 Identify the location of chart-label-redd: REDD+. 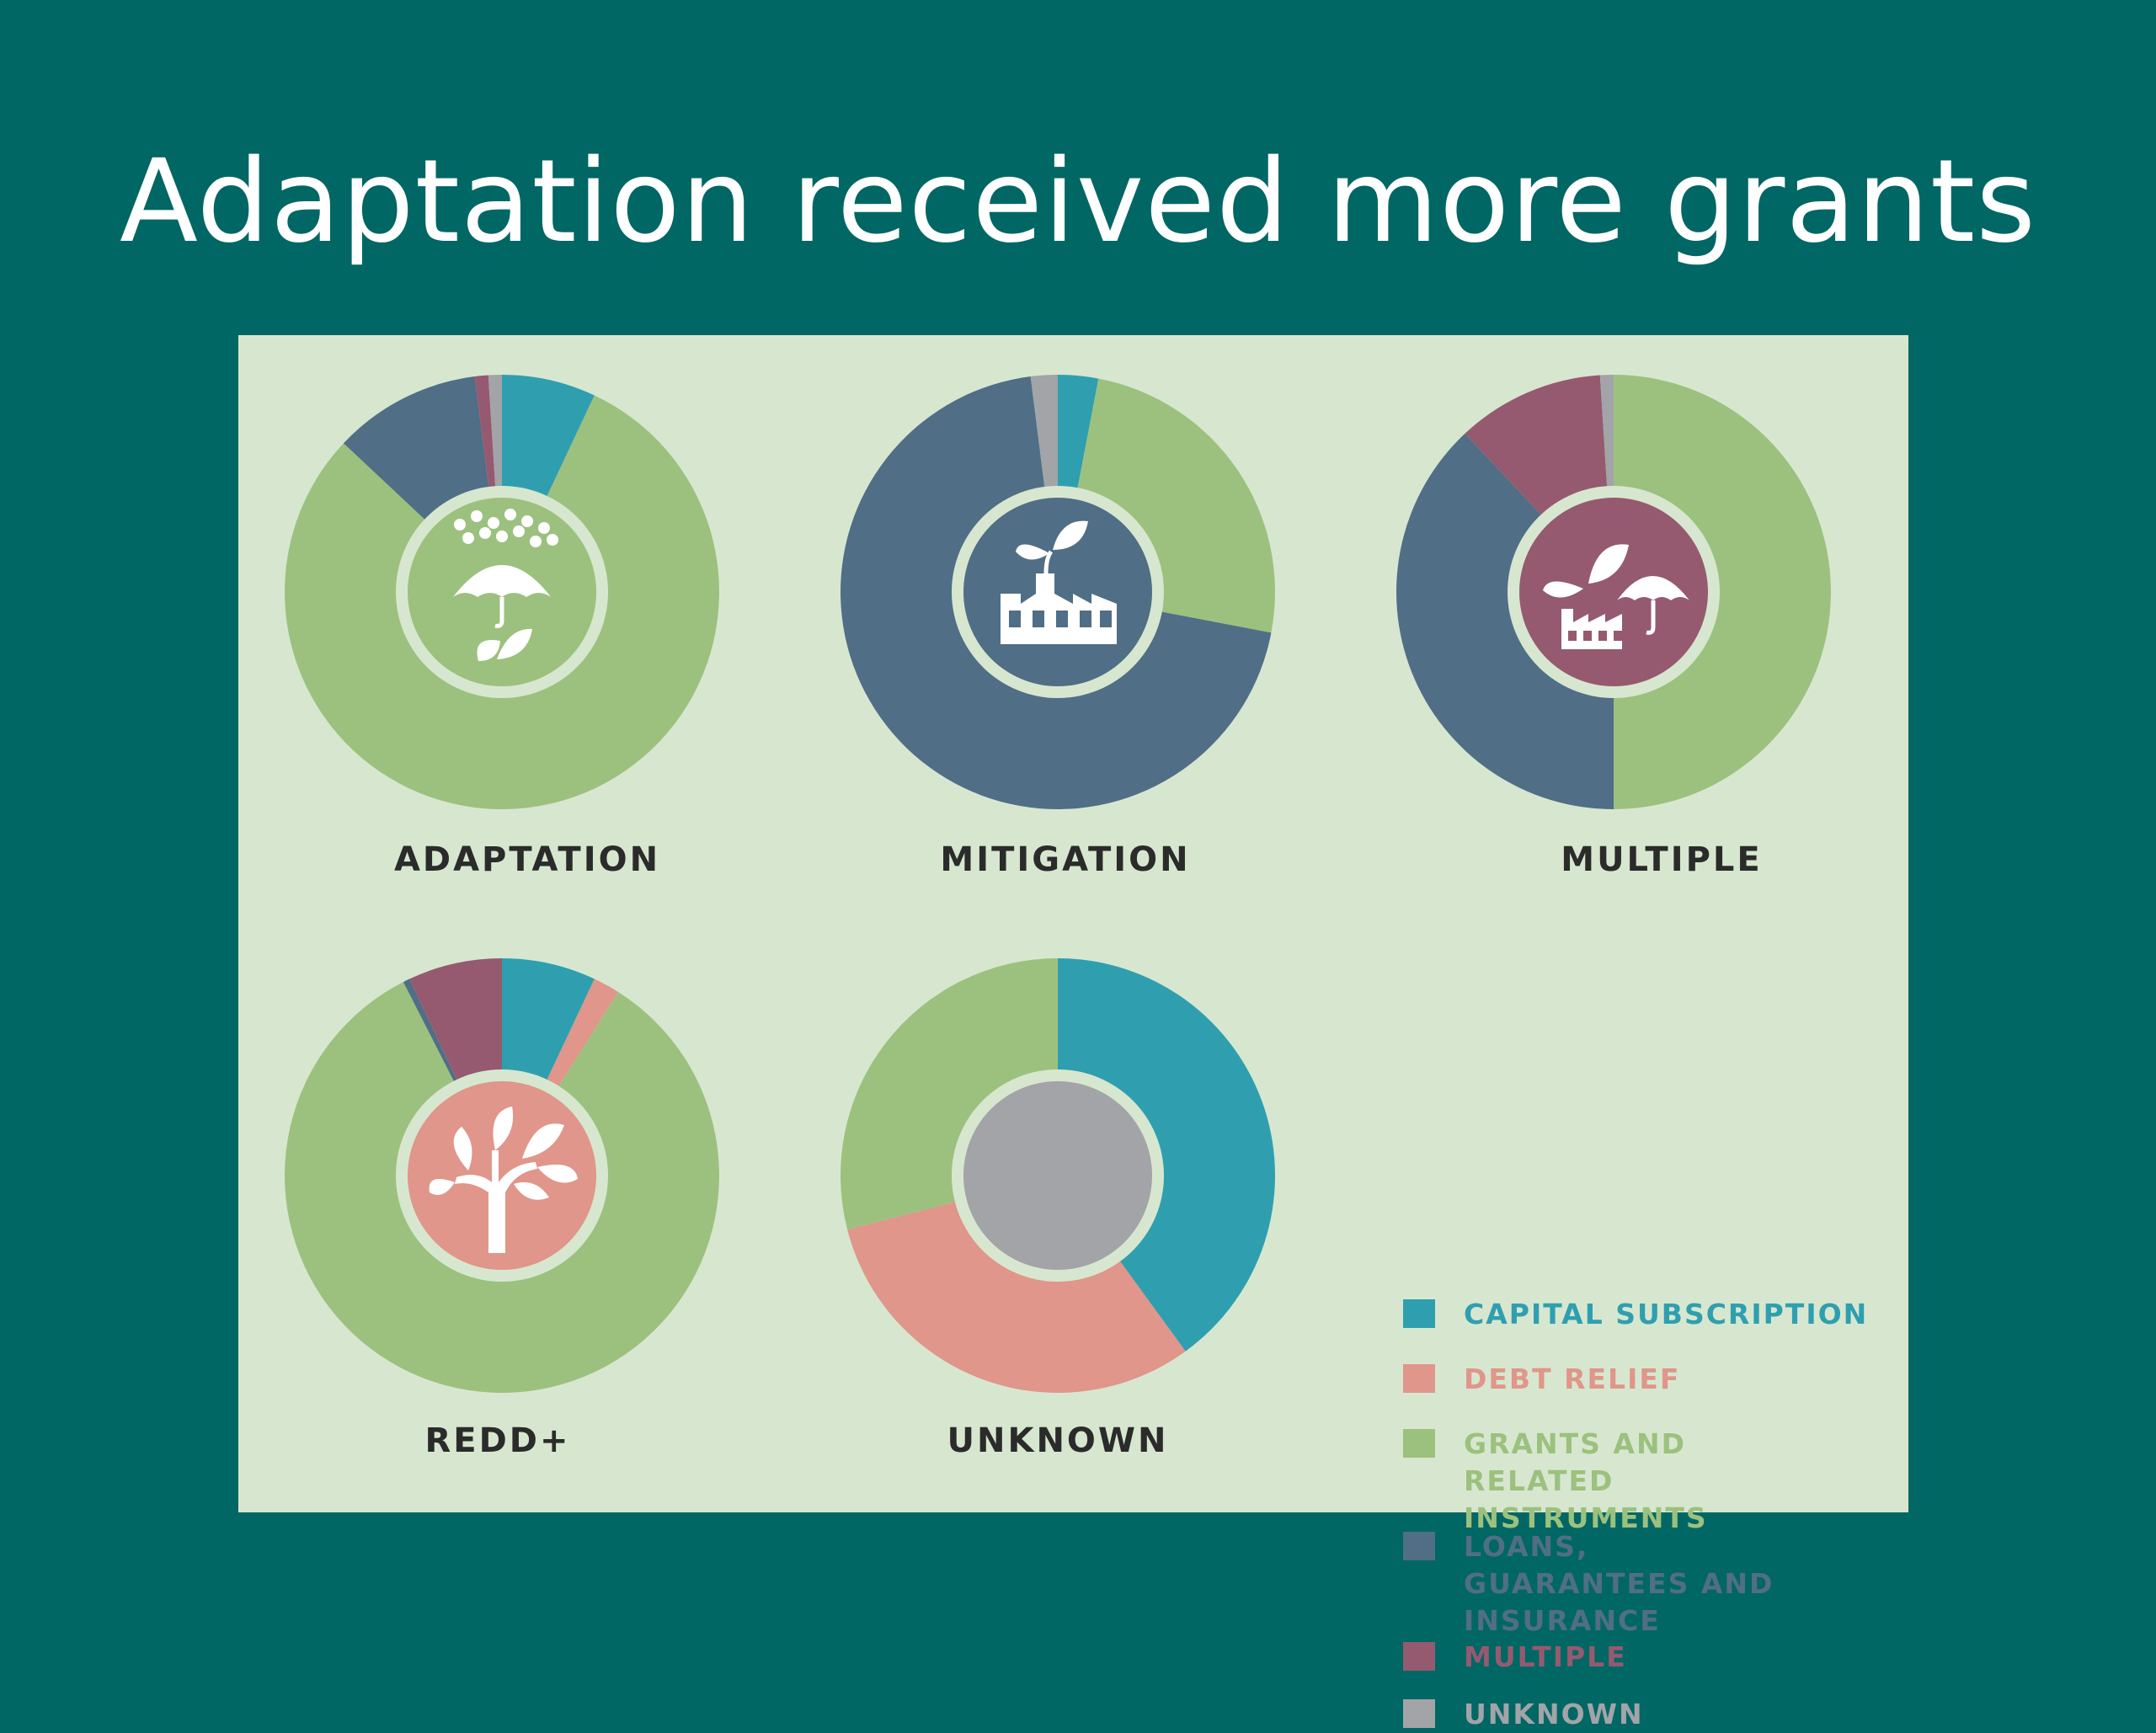
(497, 1440).